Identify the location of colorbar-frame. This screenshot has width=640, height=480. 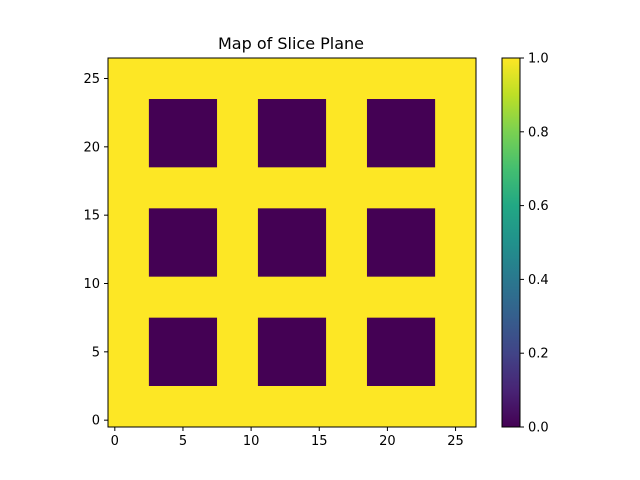
(511, 242).